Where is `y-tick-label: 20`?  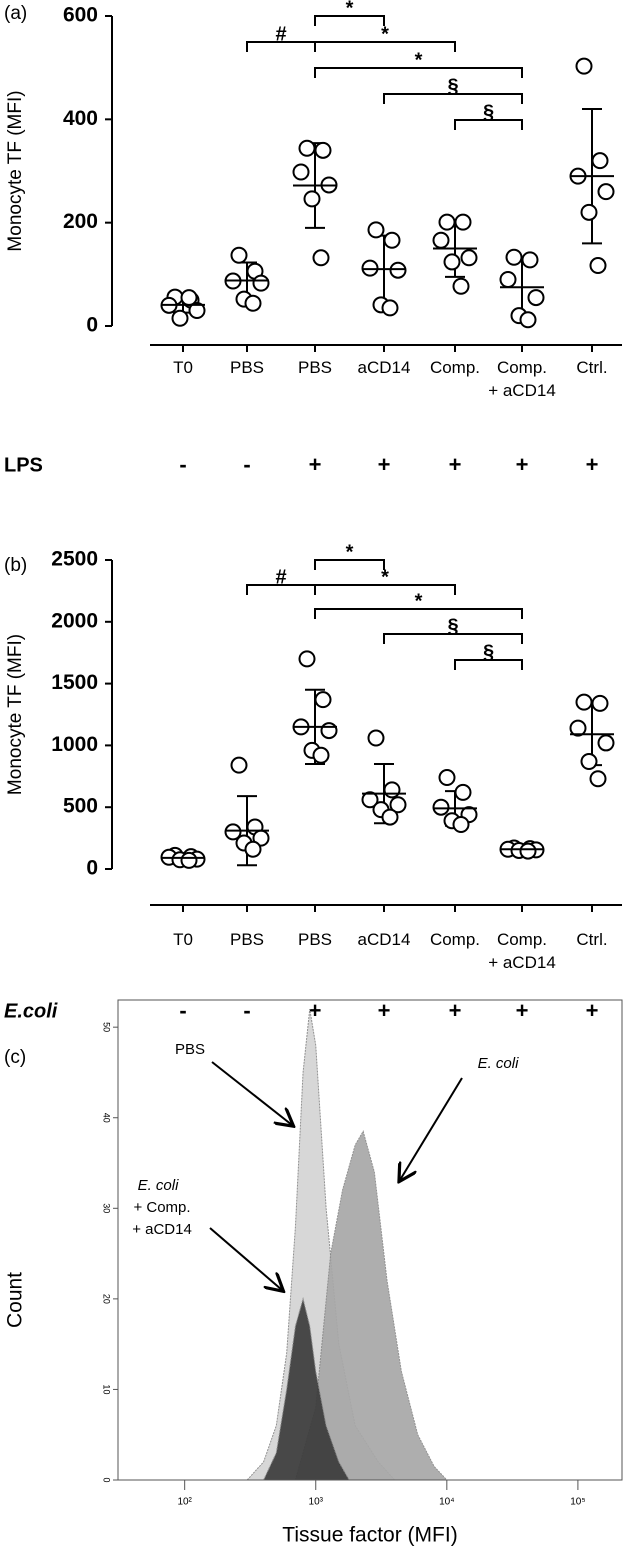
y-tick-label: 20 is located at coordinates (107, 1299).